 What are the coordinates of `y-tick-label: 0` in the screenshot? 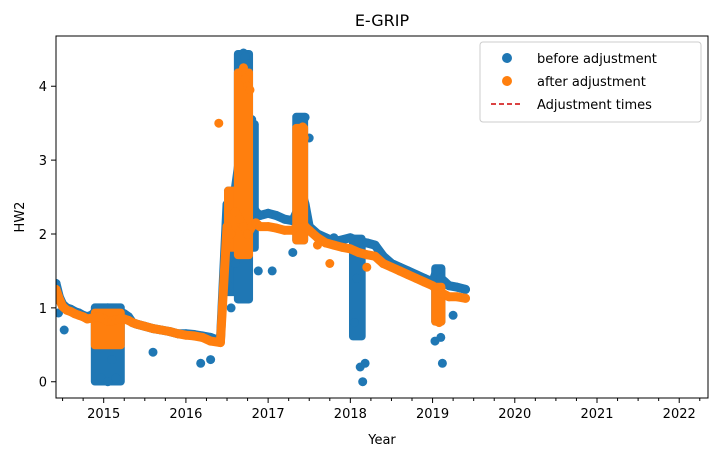 It's located at (43, 383).